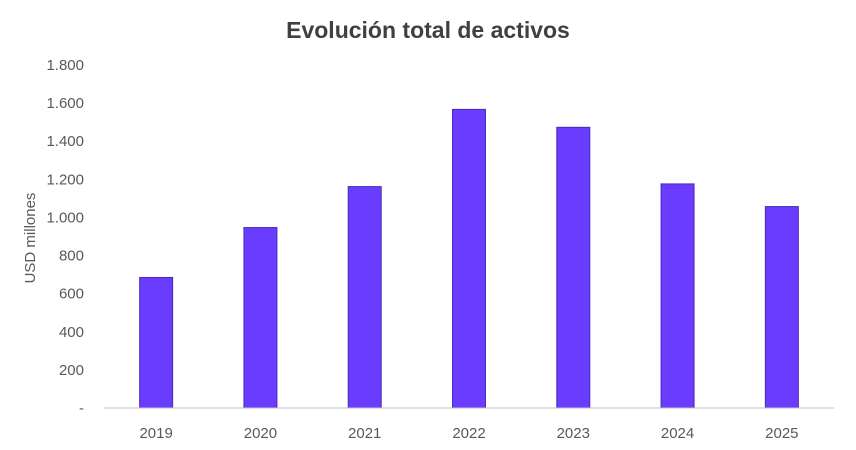  What do you see at coordinates (428, 30) in the screenshot?
I see `chart-title: Evolución total de activos` at bounding box center [428, 30].